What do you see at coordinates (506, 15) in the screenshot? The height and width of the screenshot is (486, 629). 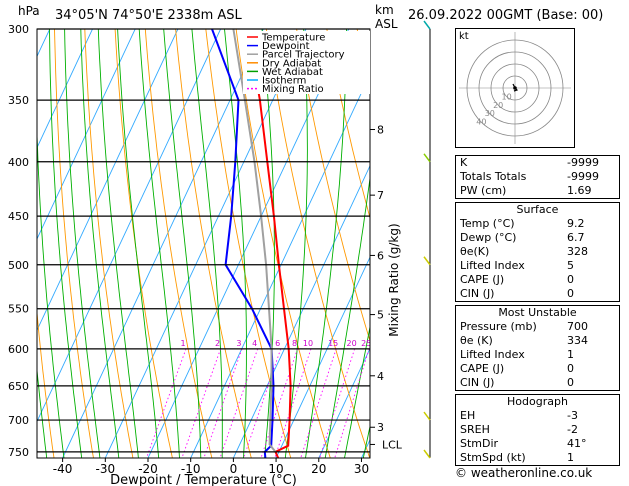 I see `datetime-title: 26.09.2022 00GMT (Base: 00)` at bounding box center [506, 15].